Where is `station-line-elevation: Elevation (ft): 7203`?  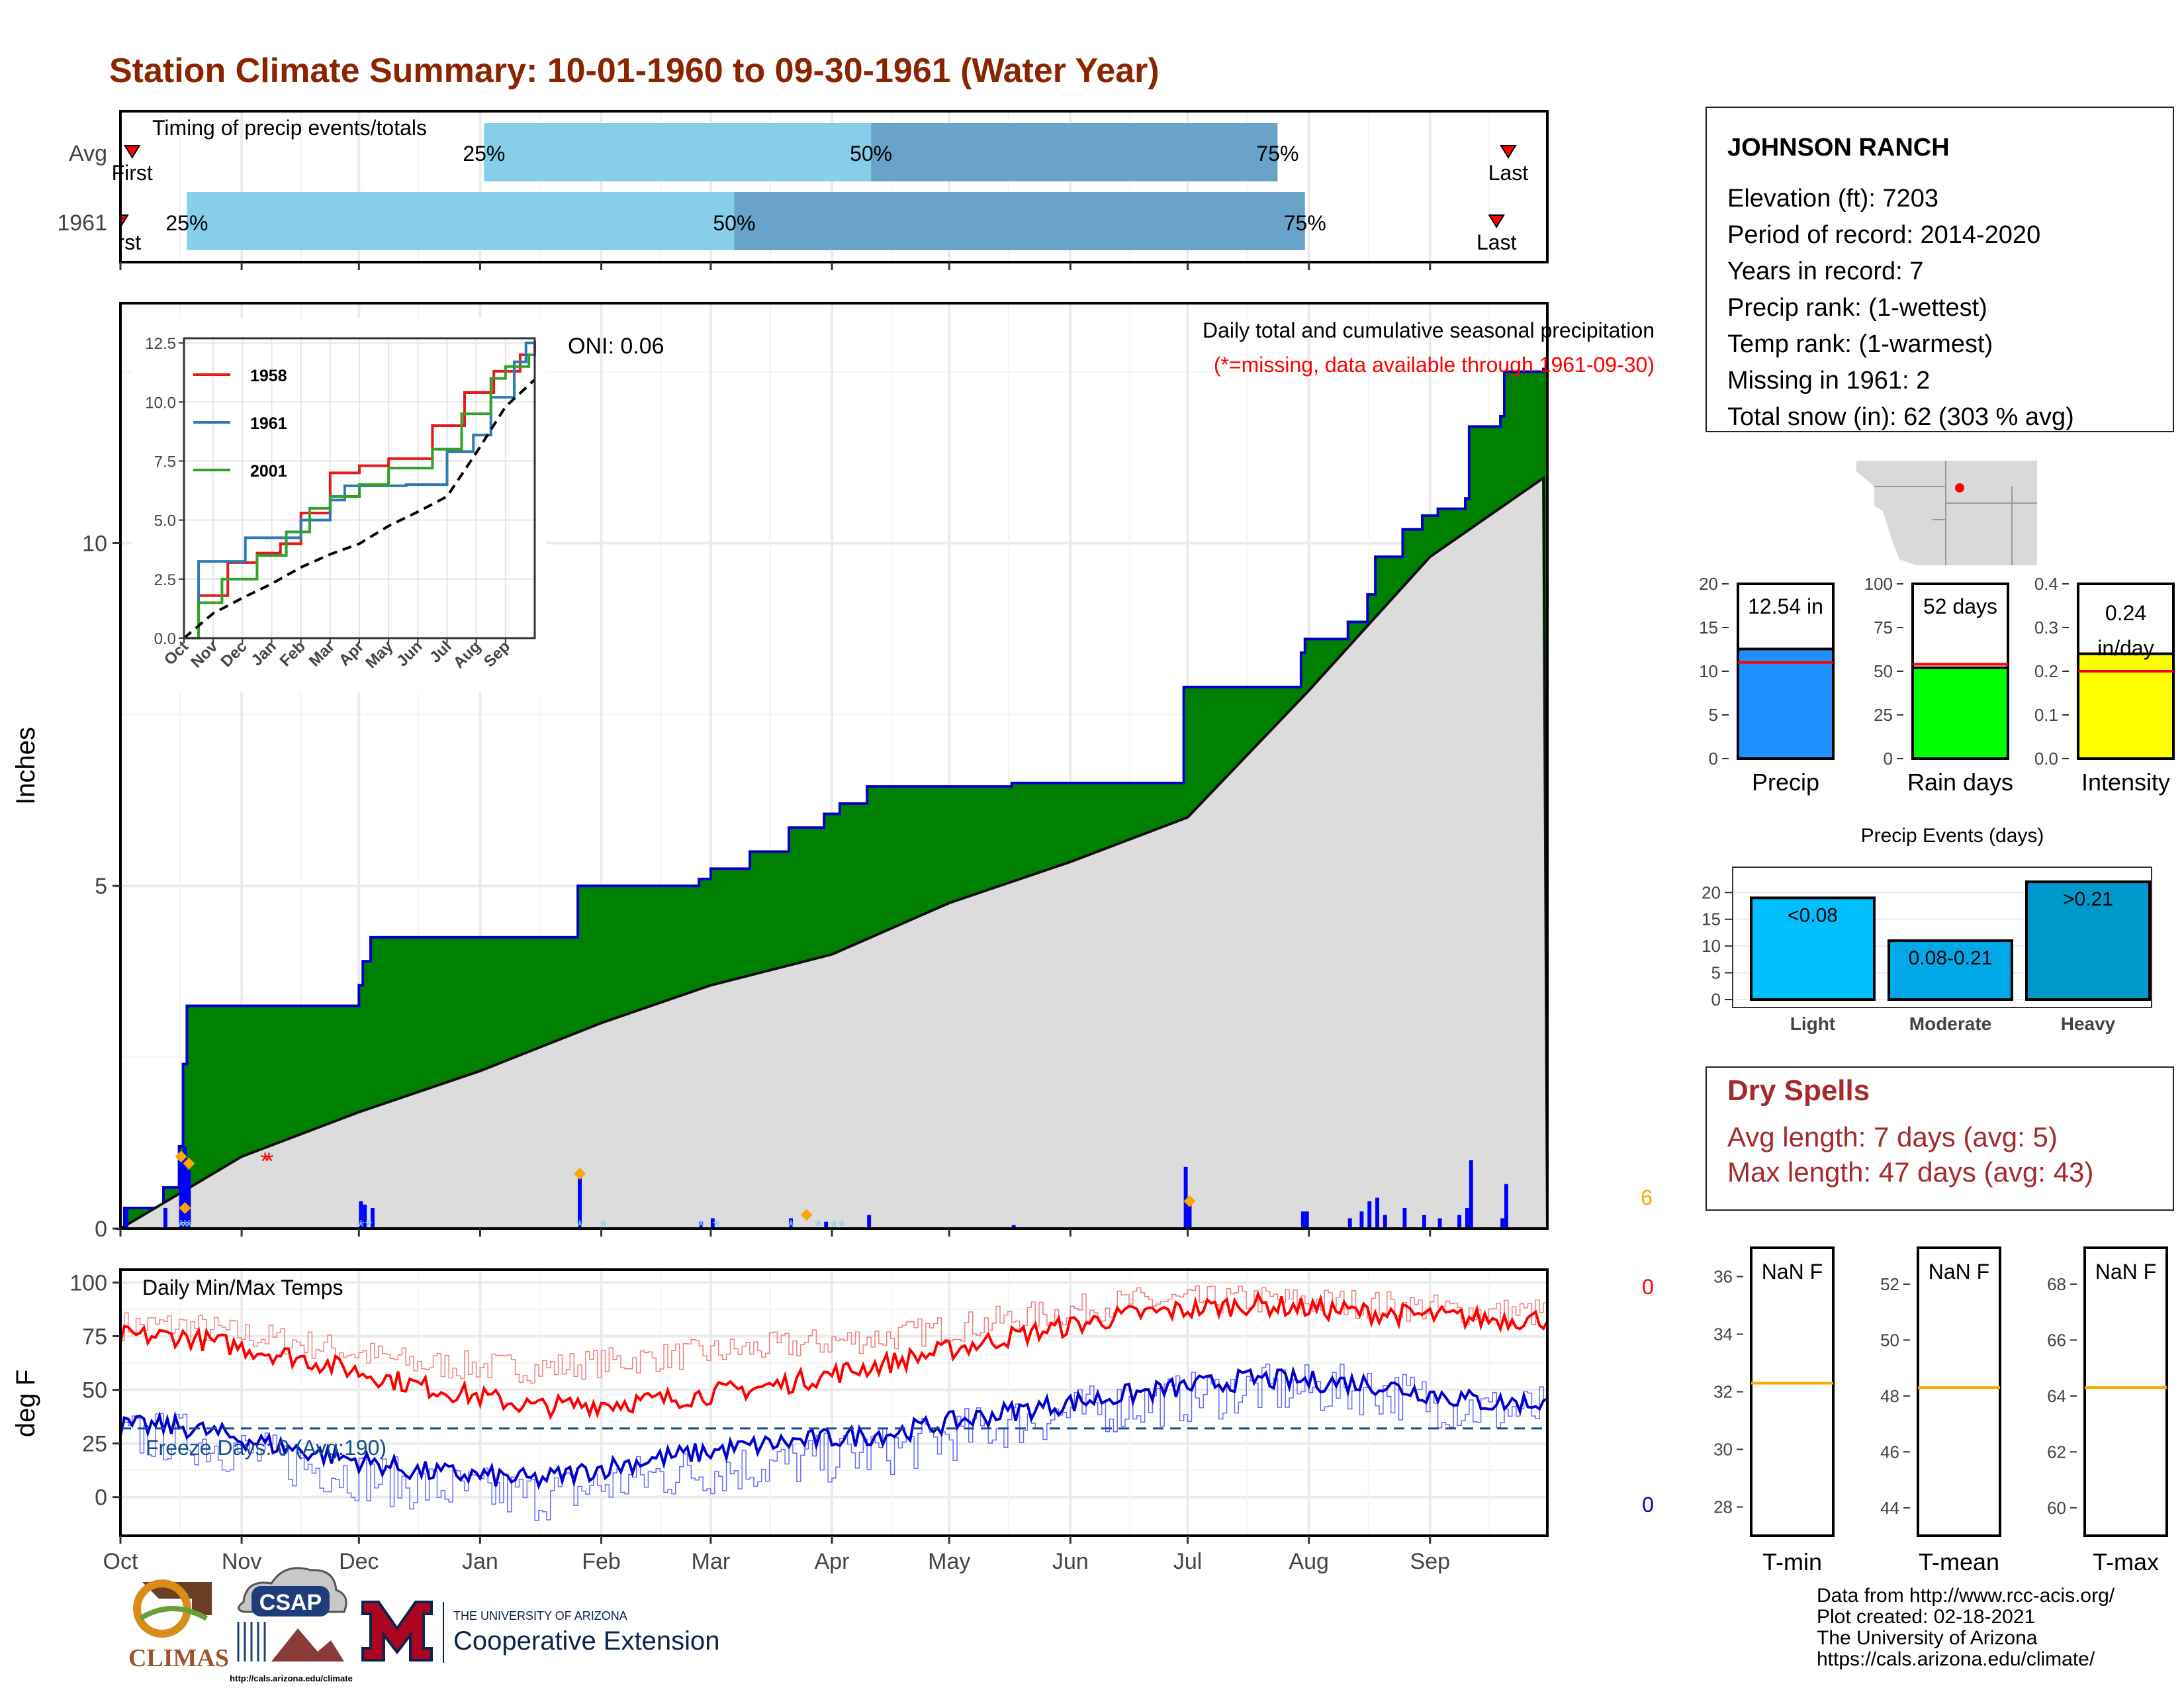
station-line-elevation: Elevation (ft): 7203 is located at coordinates (1832, 198).